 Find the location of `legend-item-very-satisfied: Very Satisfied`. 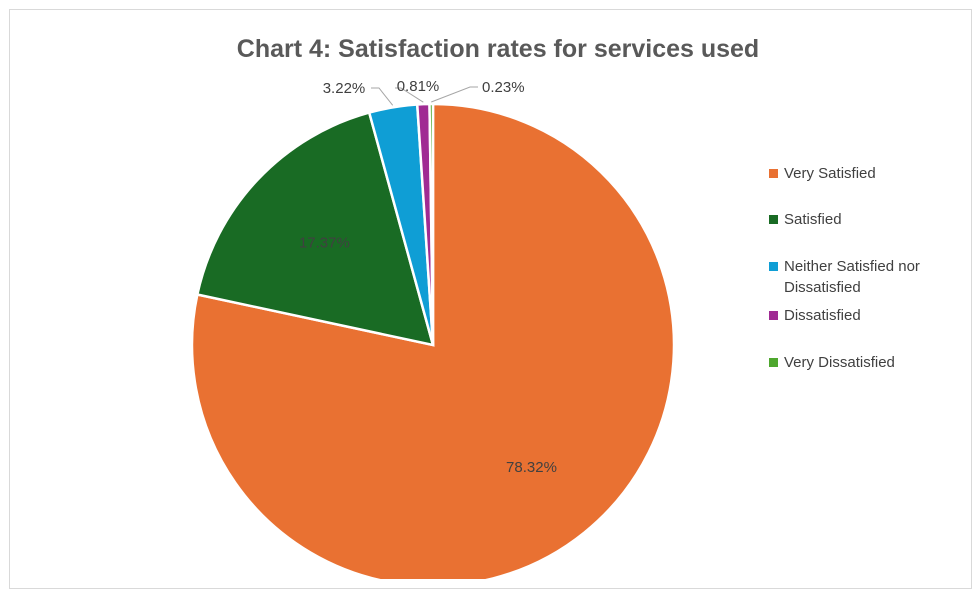

legend-item-very-satisfied: Very Satisfied is located at coordinates (822, 173).